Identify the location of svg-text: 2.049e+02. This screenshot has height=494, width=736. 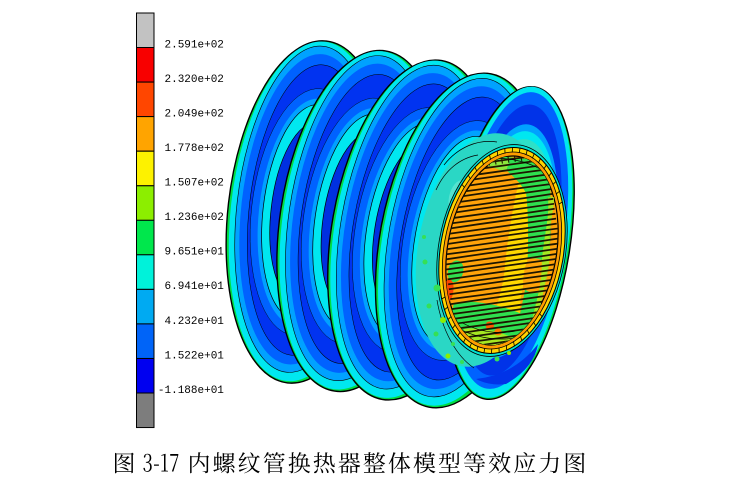
(194, 114).